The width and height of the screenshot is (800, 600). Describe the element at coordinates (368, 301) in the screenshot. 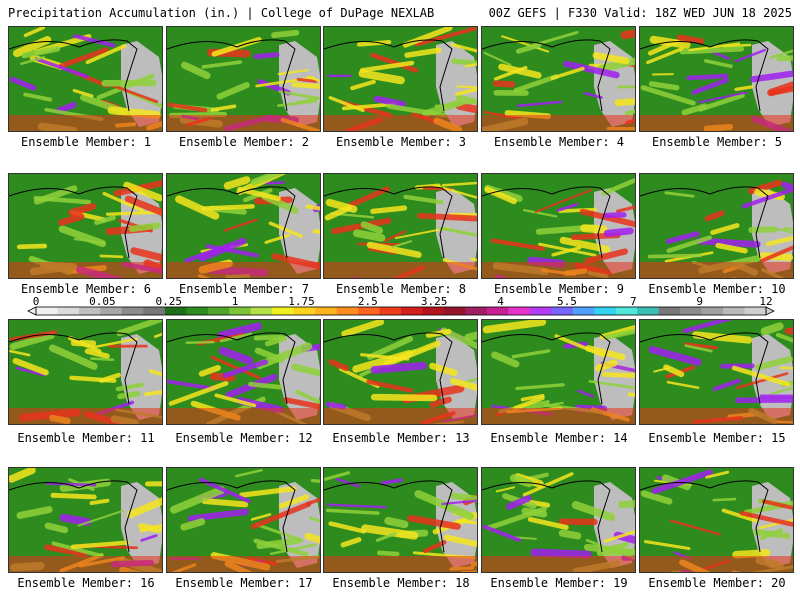

I see `colorbar-tick-label: 2.5` at that location.